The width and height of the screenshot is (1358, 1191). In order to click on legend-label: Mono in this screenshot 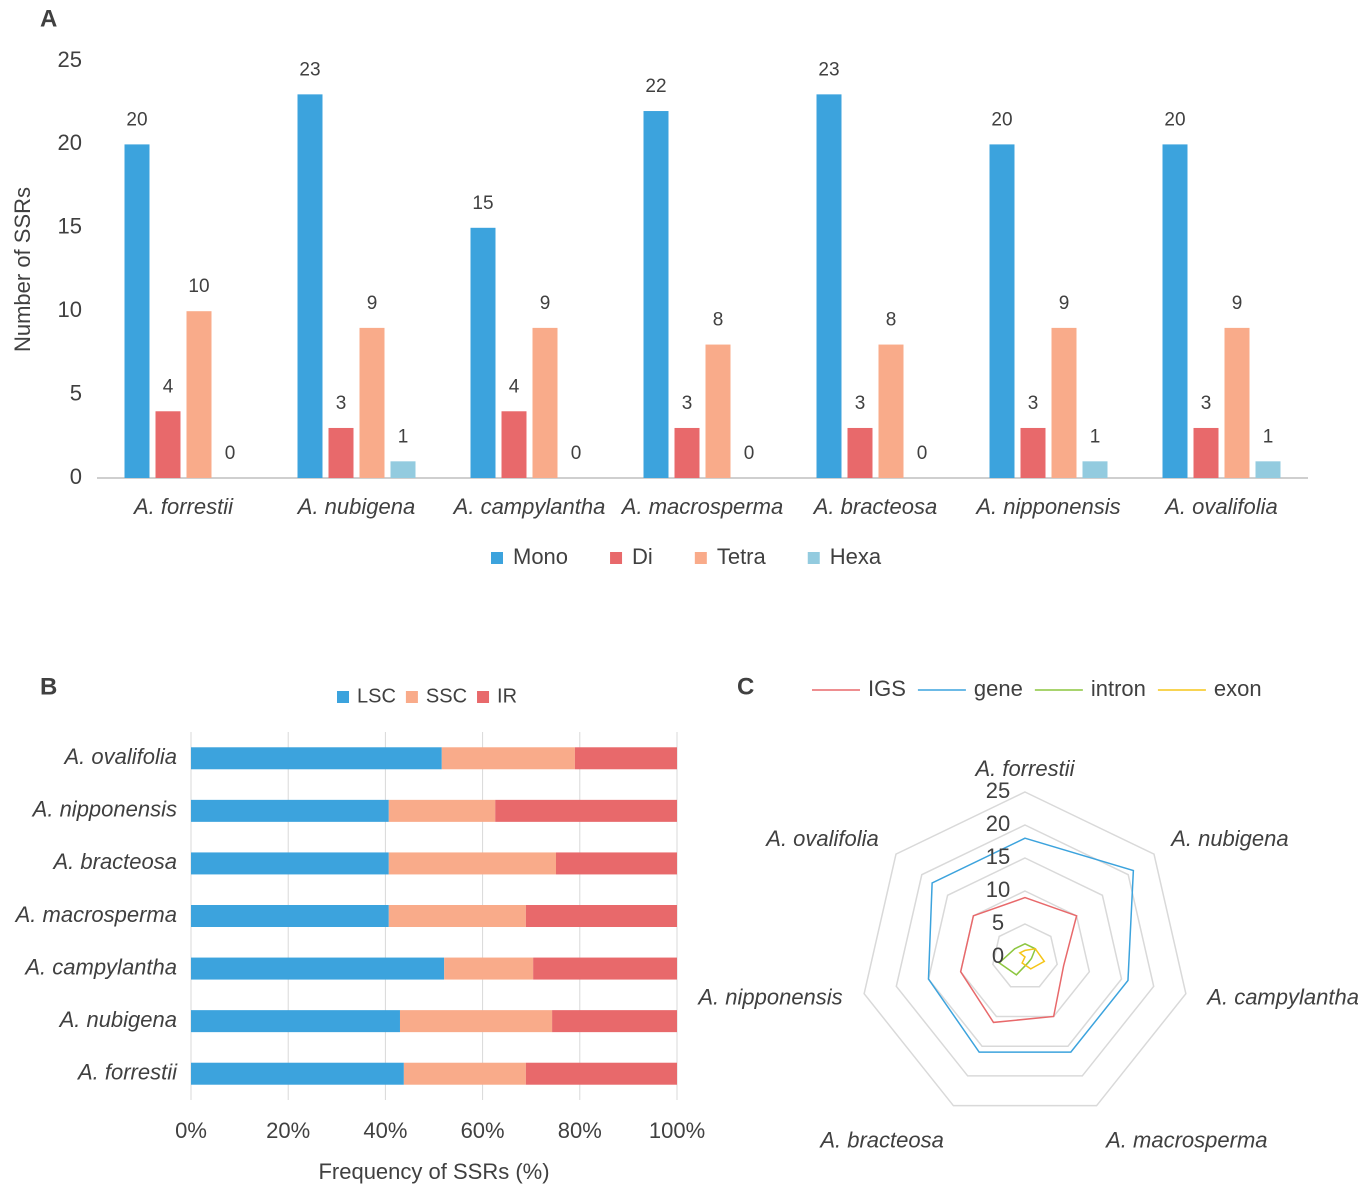, I will do `click(540, 556)`.